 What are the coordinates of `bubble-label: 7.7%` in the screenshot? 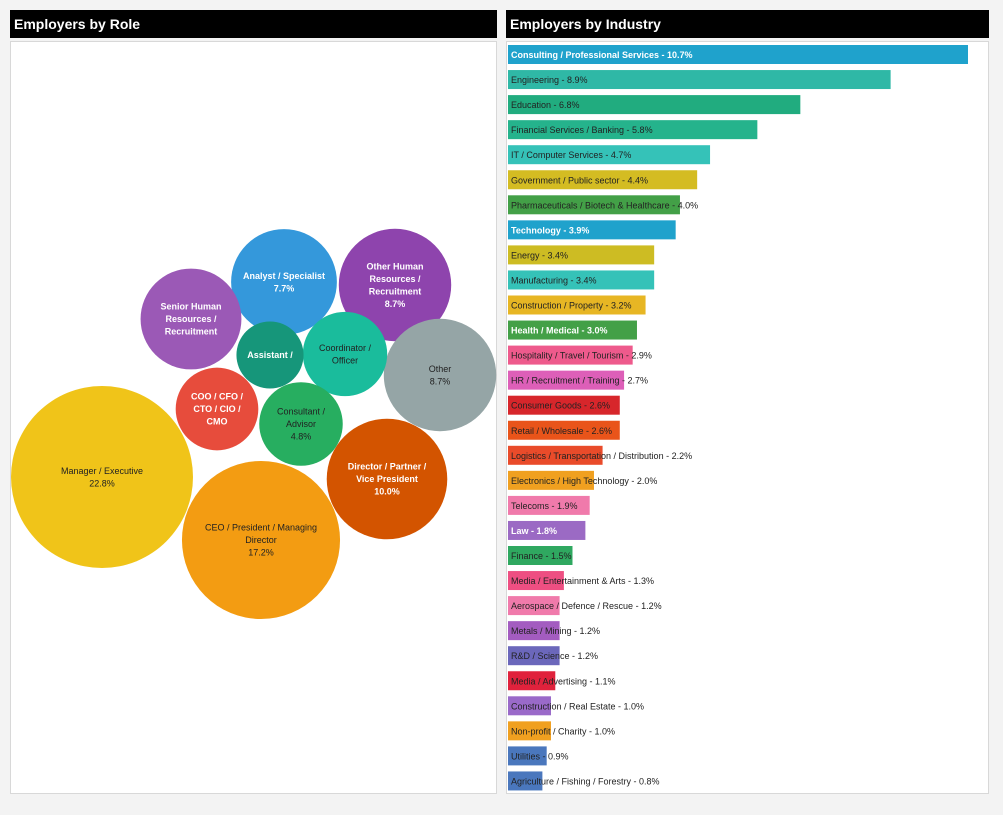 It's located at (284, 288).